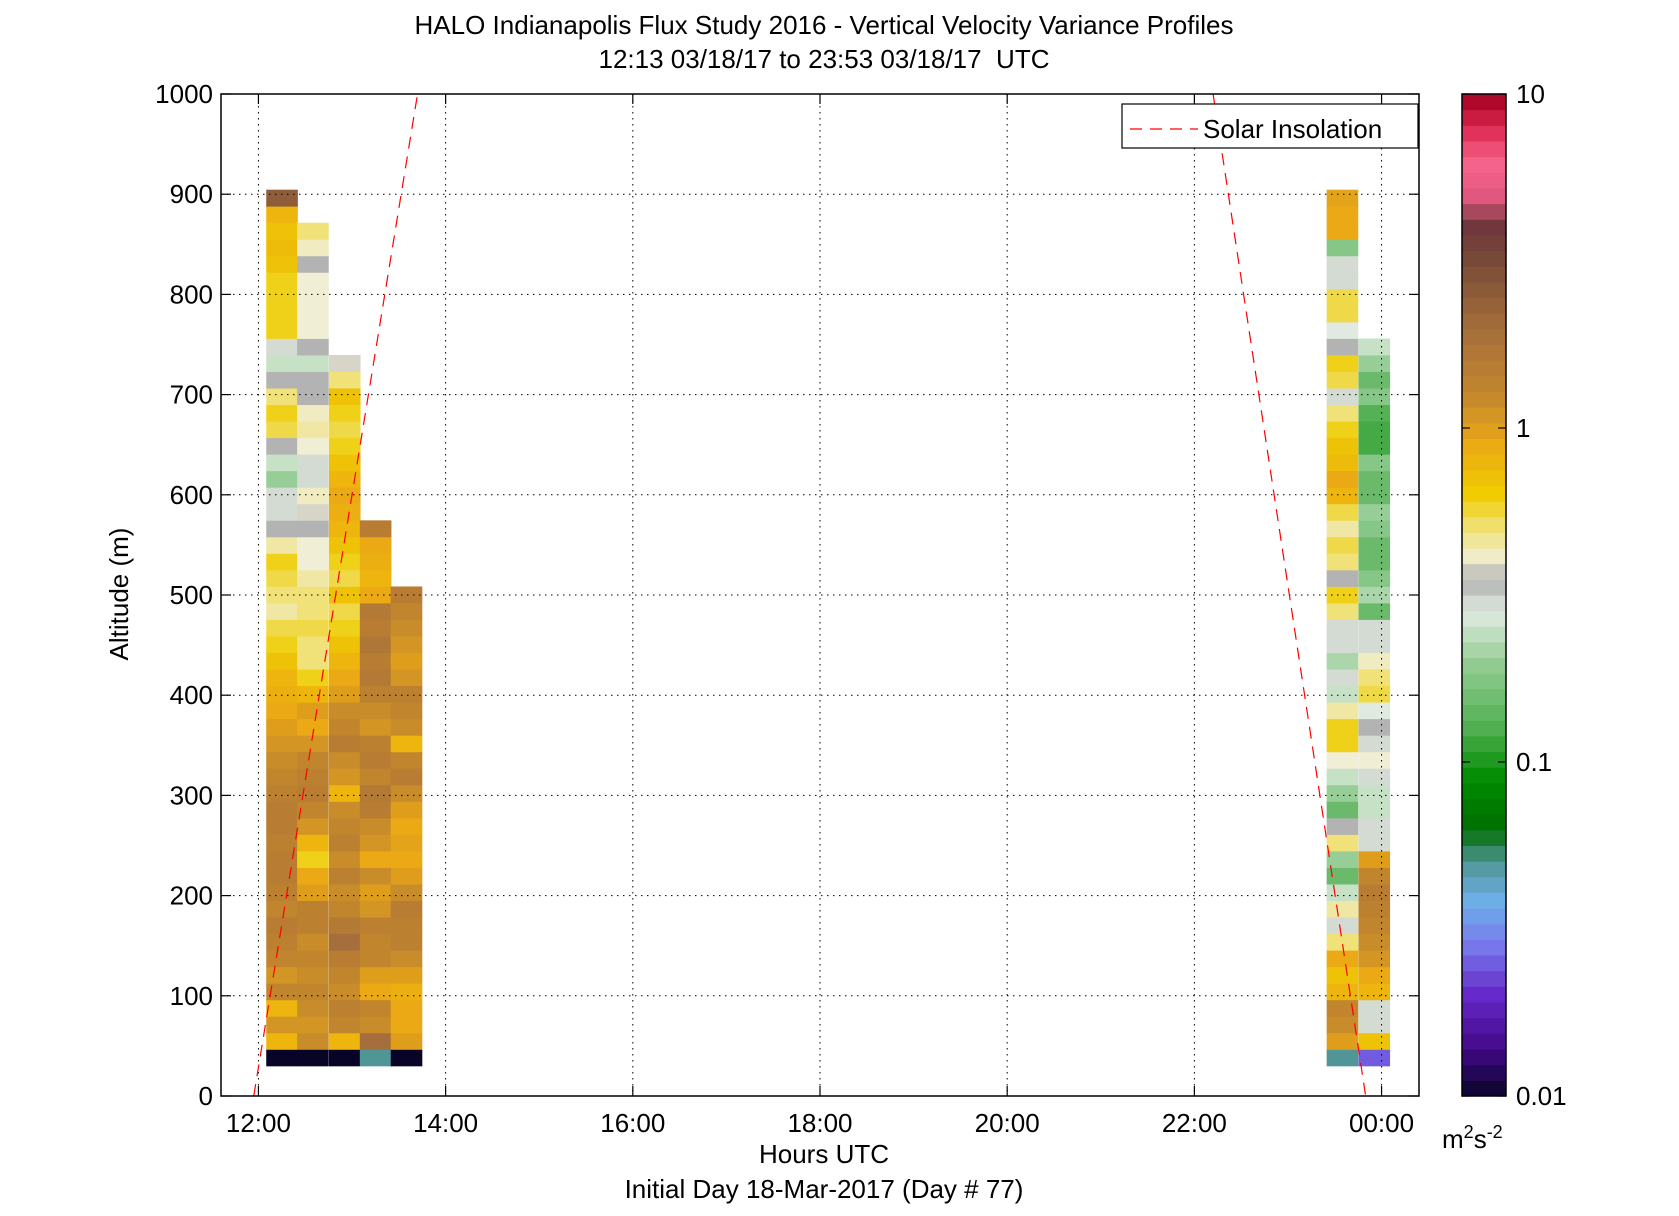  Describe the element at coordinates (191, 595) in the screenshot. I see `y-tick-label: 500` at that location.